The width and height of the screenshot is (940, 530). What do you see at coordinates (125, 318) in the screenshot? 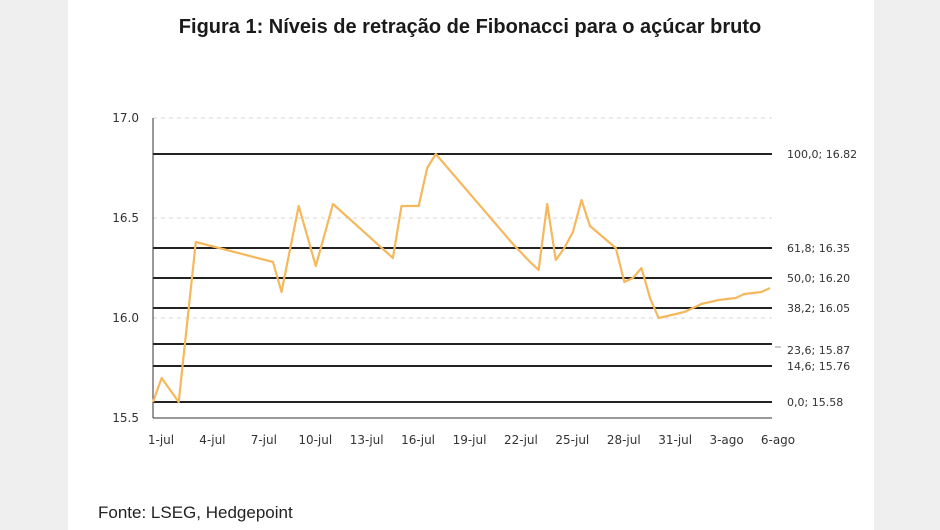
I see `y-tick-label: 16.0` at bounding box center [125, 318].